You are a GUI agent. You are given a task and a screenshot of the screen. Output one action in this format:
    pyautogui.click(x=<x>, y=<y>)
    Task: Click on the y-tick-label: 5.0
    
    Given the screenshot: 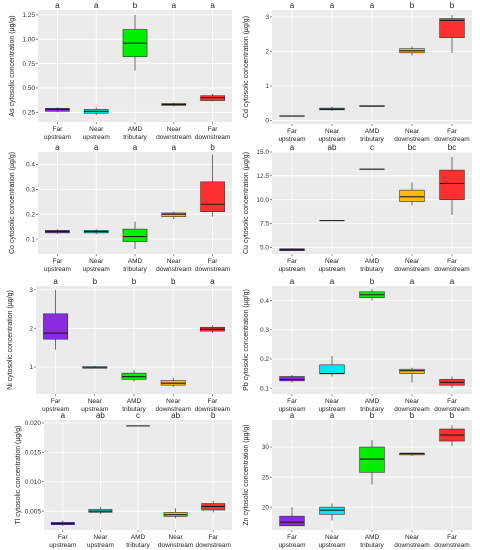 What is the action you would take?
    pyautogui.click(x=264, y=248)
    